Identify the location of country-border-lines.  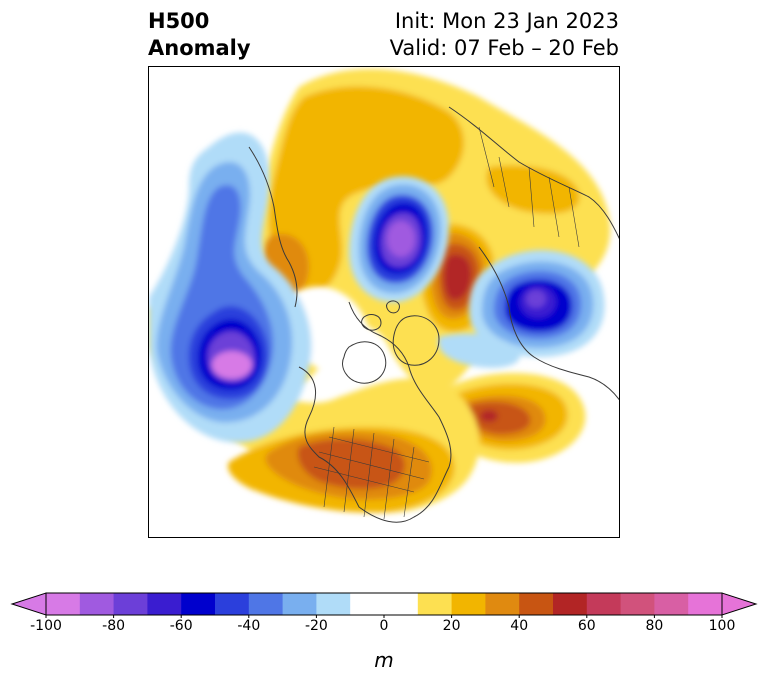
(529, 187).